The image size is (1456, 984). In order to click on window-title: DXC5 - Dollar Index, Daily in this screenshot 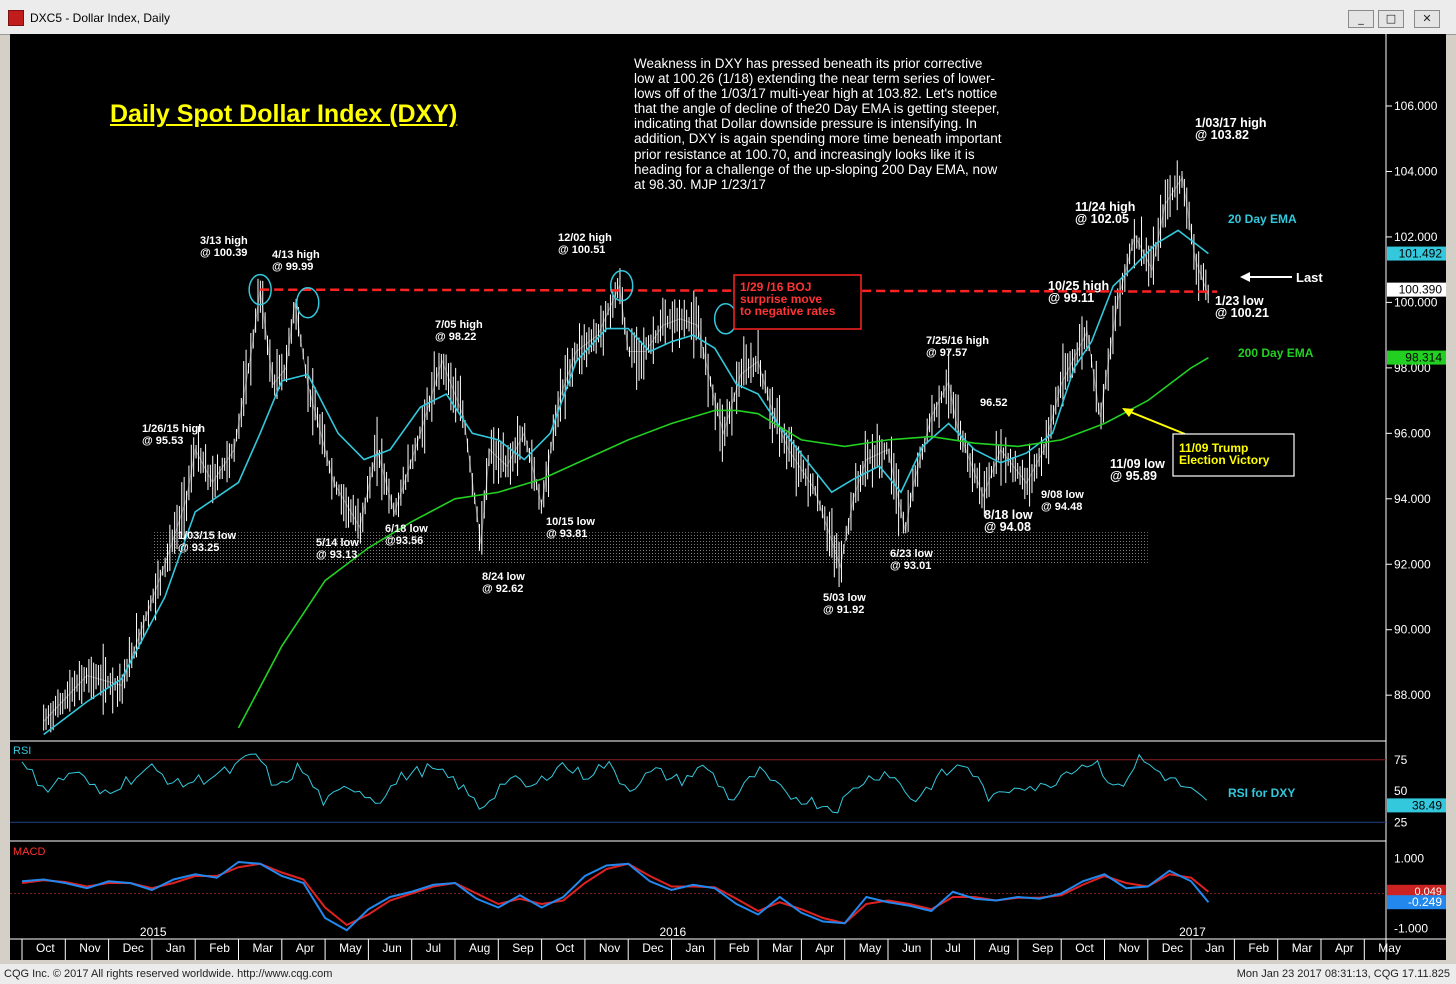, I will do `click(100, 18)`.